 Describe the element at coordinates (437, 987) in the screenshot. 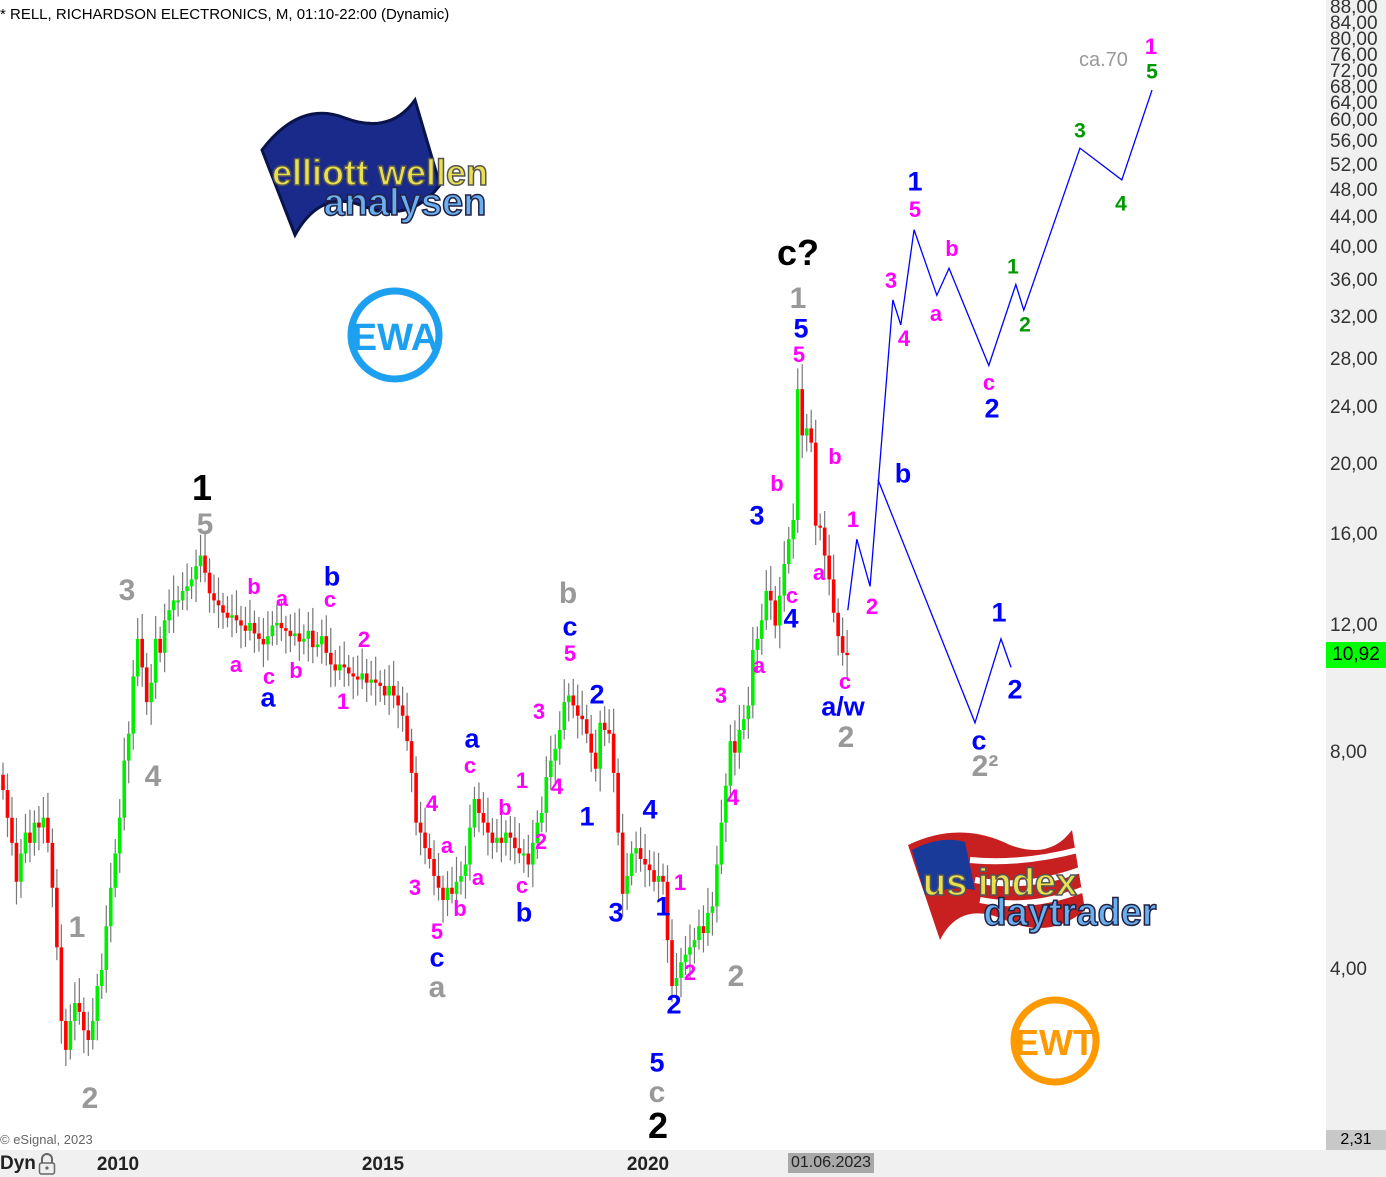

I see `wave-label-gray: a` at that location.